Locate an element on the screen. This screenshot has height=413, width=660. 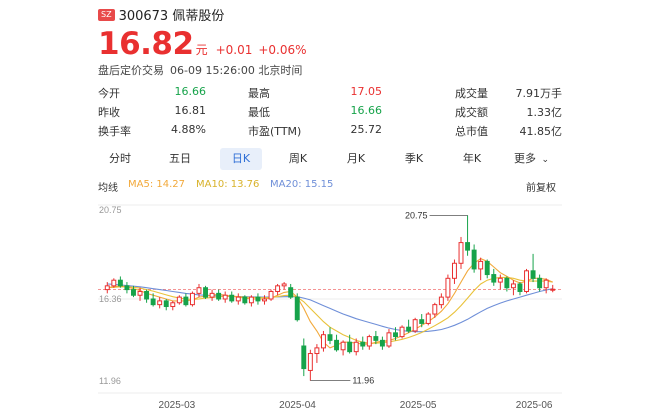
x-tick-label: 2025-04 is located at coordinates (297, 405).